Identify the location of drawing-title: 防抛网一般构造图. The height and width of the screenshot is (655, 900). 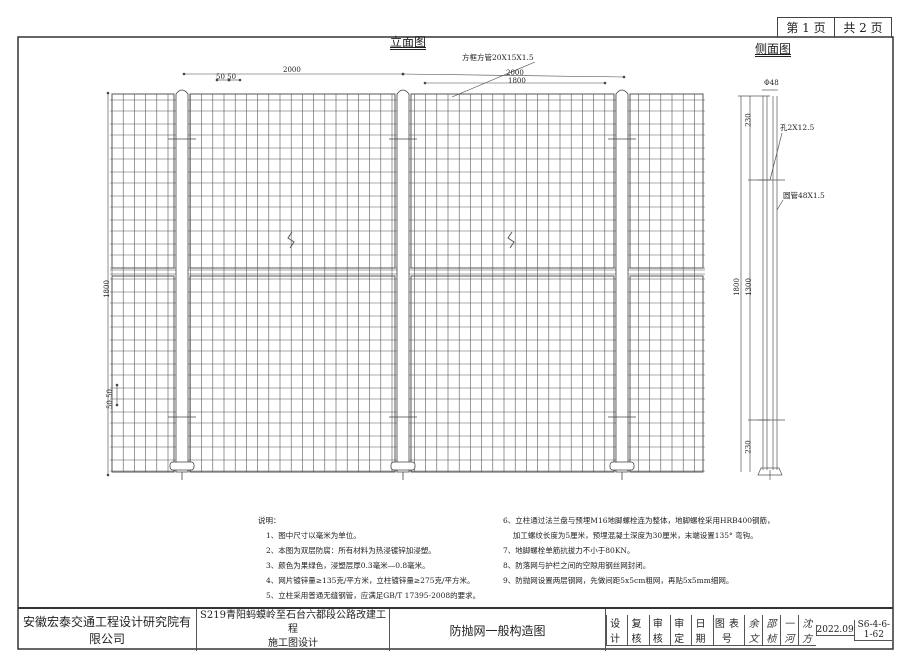
(498, 630).